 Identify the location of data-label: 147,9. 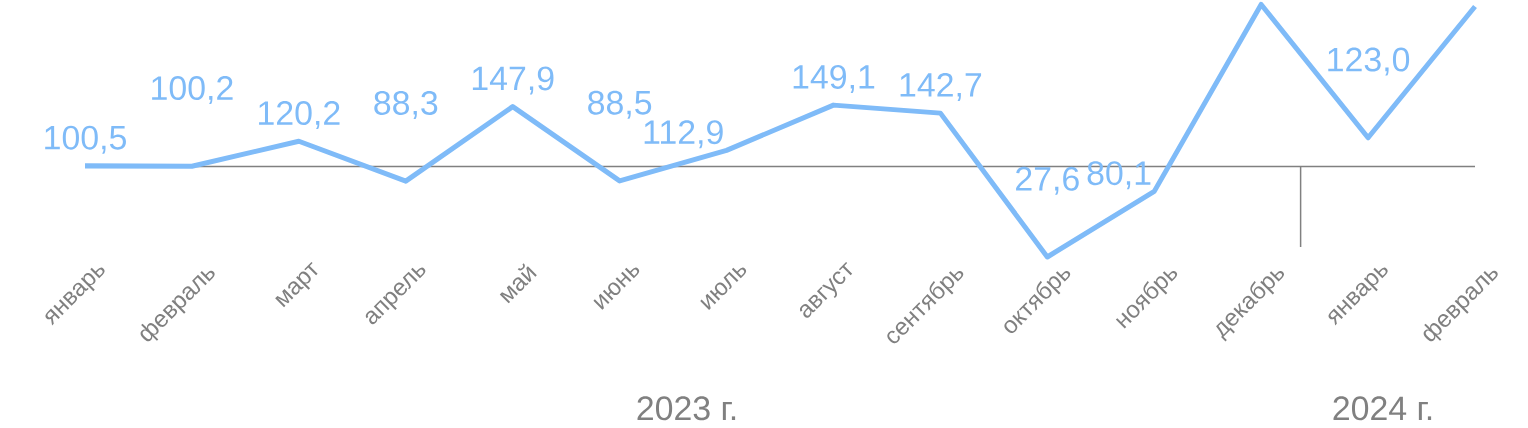
(513, 80).